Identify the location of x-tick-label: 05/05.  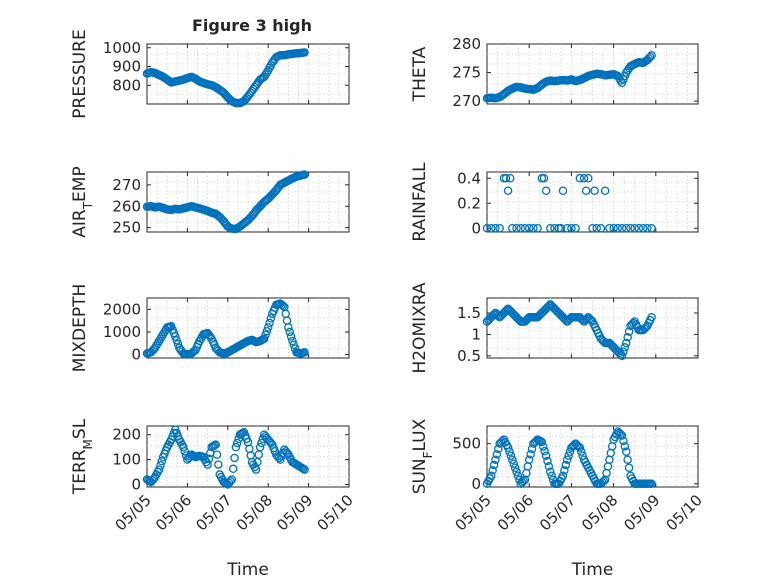
(473, 512).